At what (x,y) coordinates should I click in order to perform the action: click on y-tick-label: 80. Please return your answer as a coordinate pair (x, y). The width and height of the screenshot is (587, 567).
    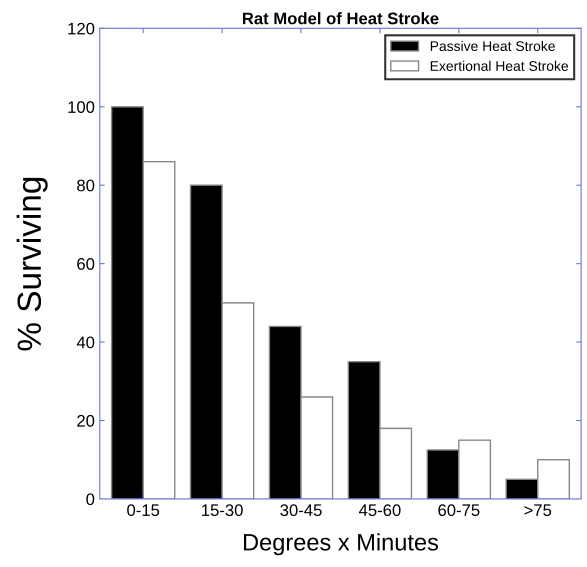
    Looking at the image, I should click on (85, 186).